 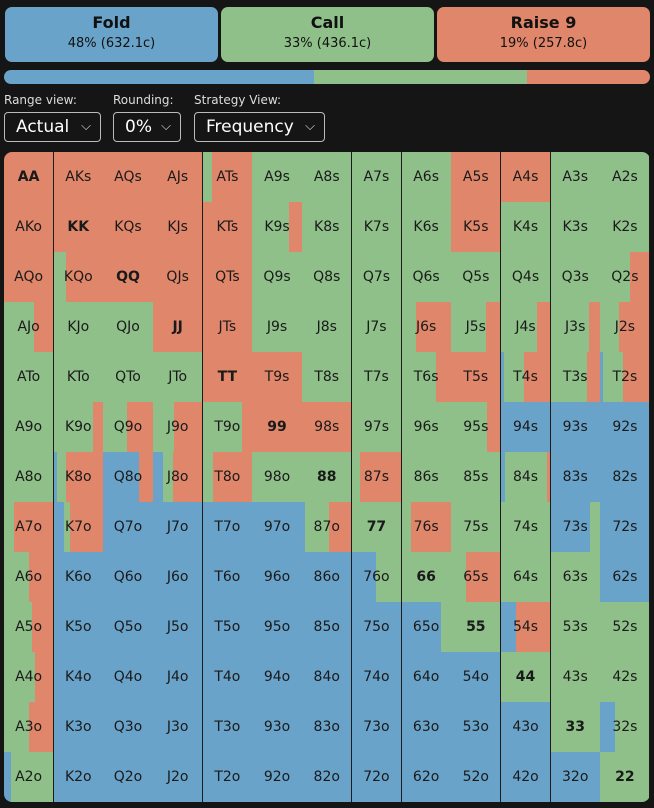 What do you see at coordinates (128, 627) in the screenshot?
I see `hand-cell-Q5o: Q5o` at bounding box center [128, 627].